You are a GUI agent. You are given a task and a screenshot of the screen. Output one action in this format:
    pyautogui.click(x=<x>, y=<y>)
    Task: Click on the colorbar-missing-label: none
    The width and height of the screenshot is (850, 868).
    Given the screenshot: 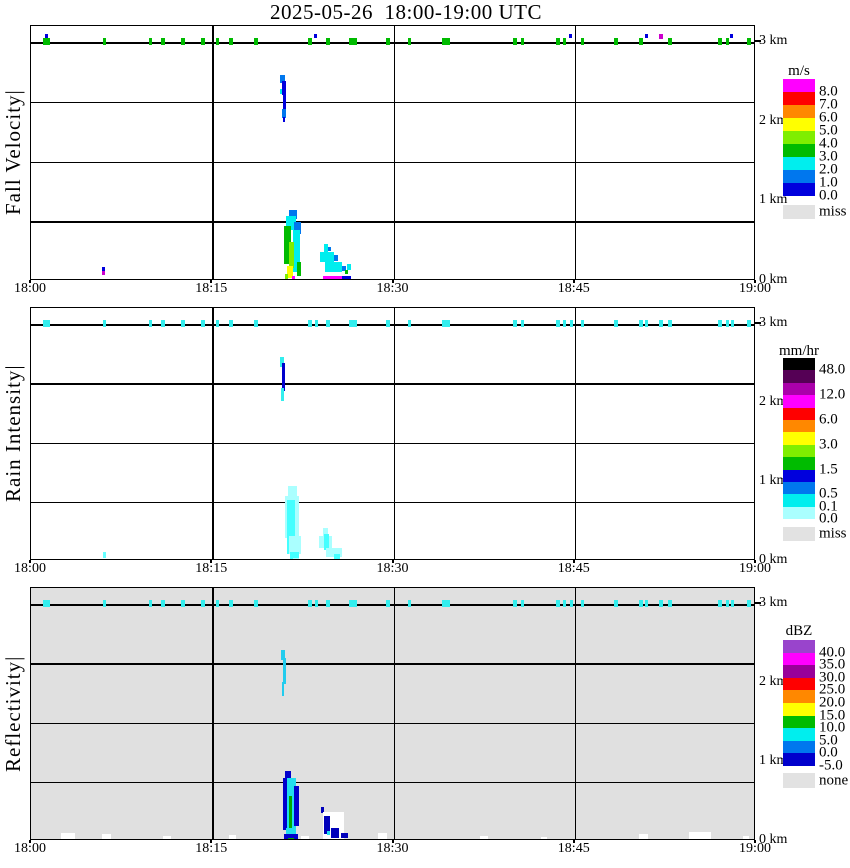 What is the action you would take?
    pyautogui.click(x=834, y=780)
    